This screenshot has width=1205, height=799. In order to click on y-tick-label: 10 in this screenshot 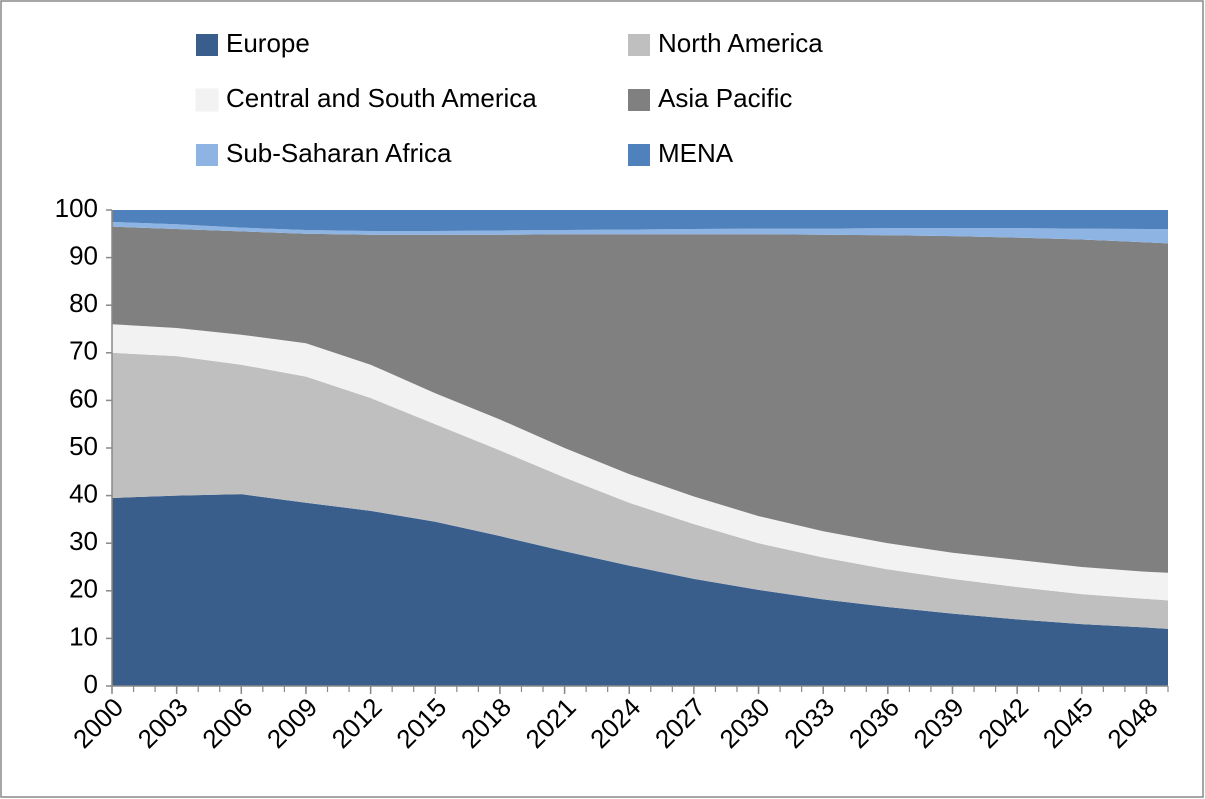, I will do `click(83, 636)`.